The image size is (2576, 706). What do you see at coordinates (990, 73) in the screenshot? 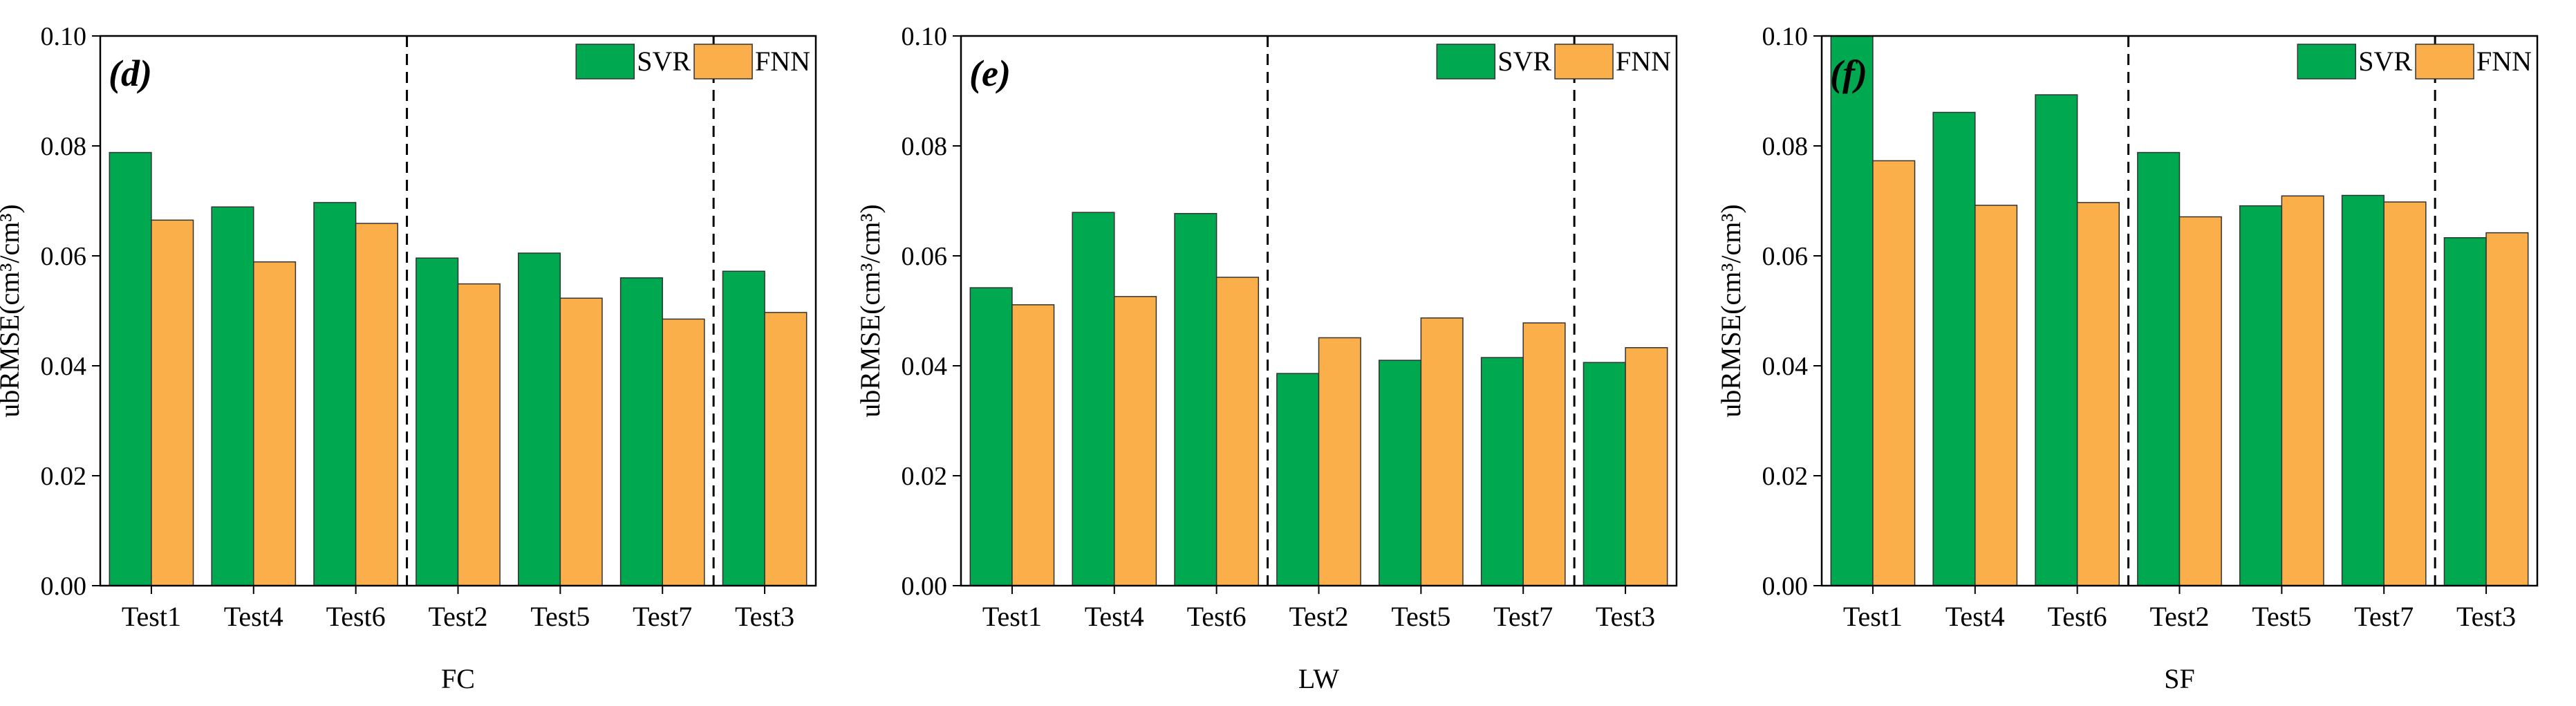
I see `panel-letter: (e)` at bounding box center [990, 73].